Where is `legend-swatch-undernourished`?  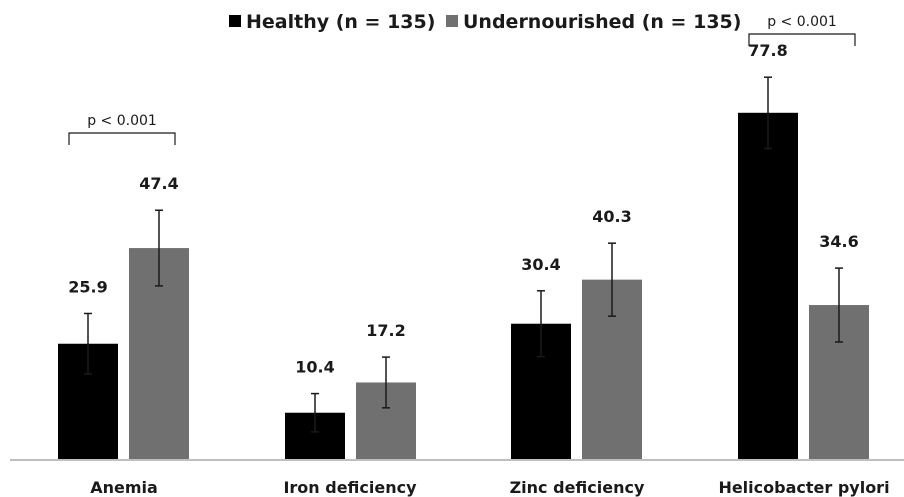 legend-swatch-undernourished is located at coordinates (452, 21).